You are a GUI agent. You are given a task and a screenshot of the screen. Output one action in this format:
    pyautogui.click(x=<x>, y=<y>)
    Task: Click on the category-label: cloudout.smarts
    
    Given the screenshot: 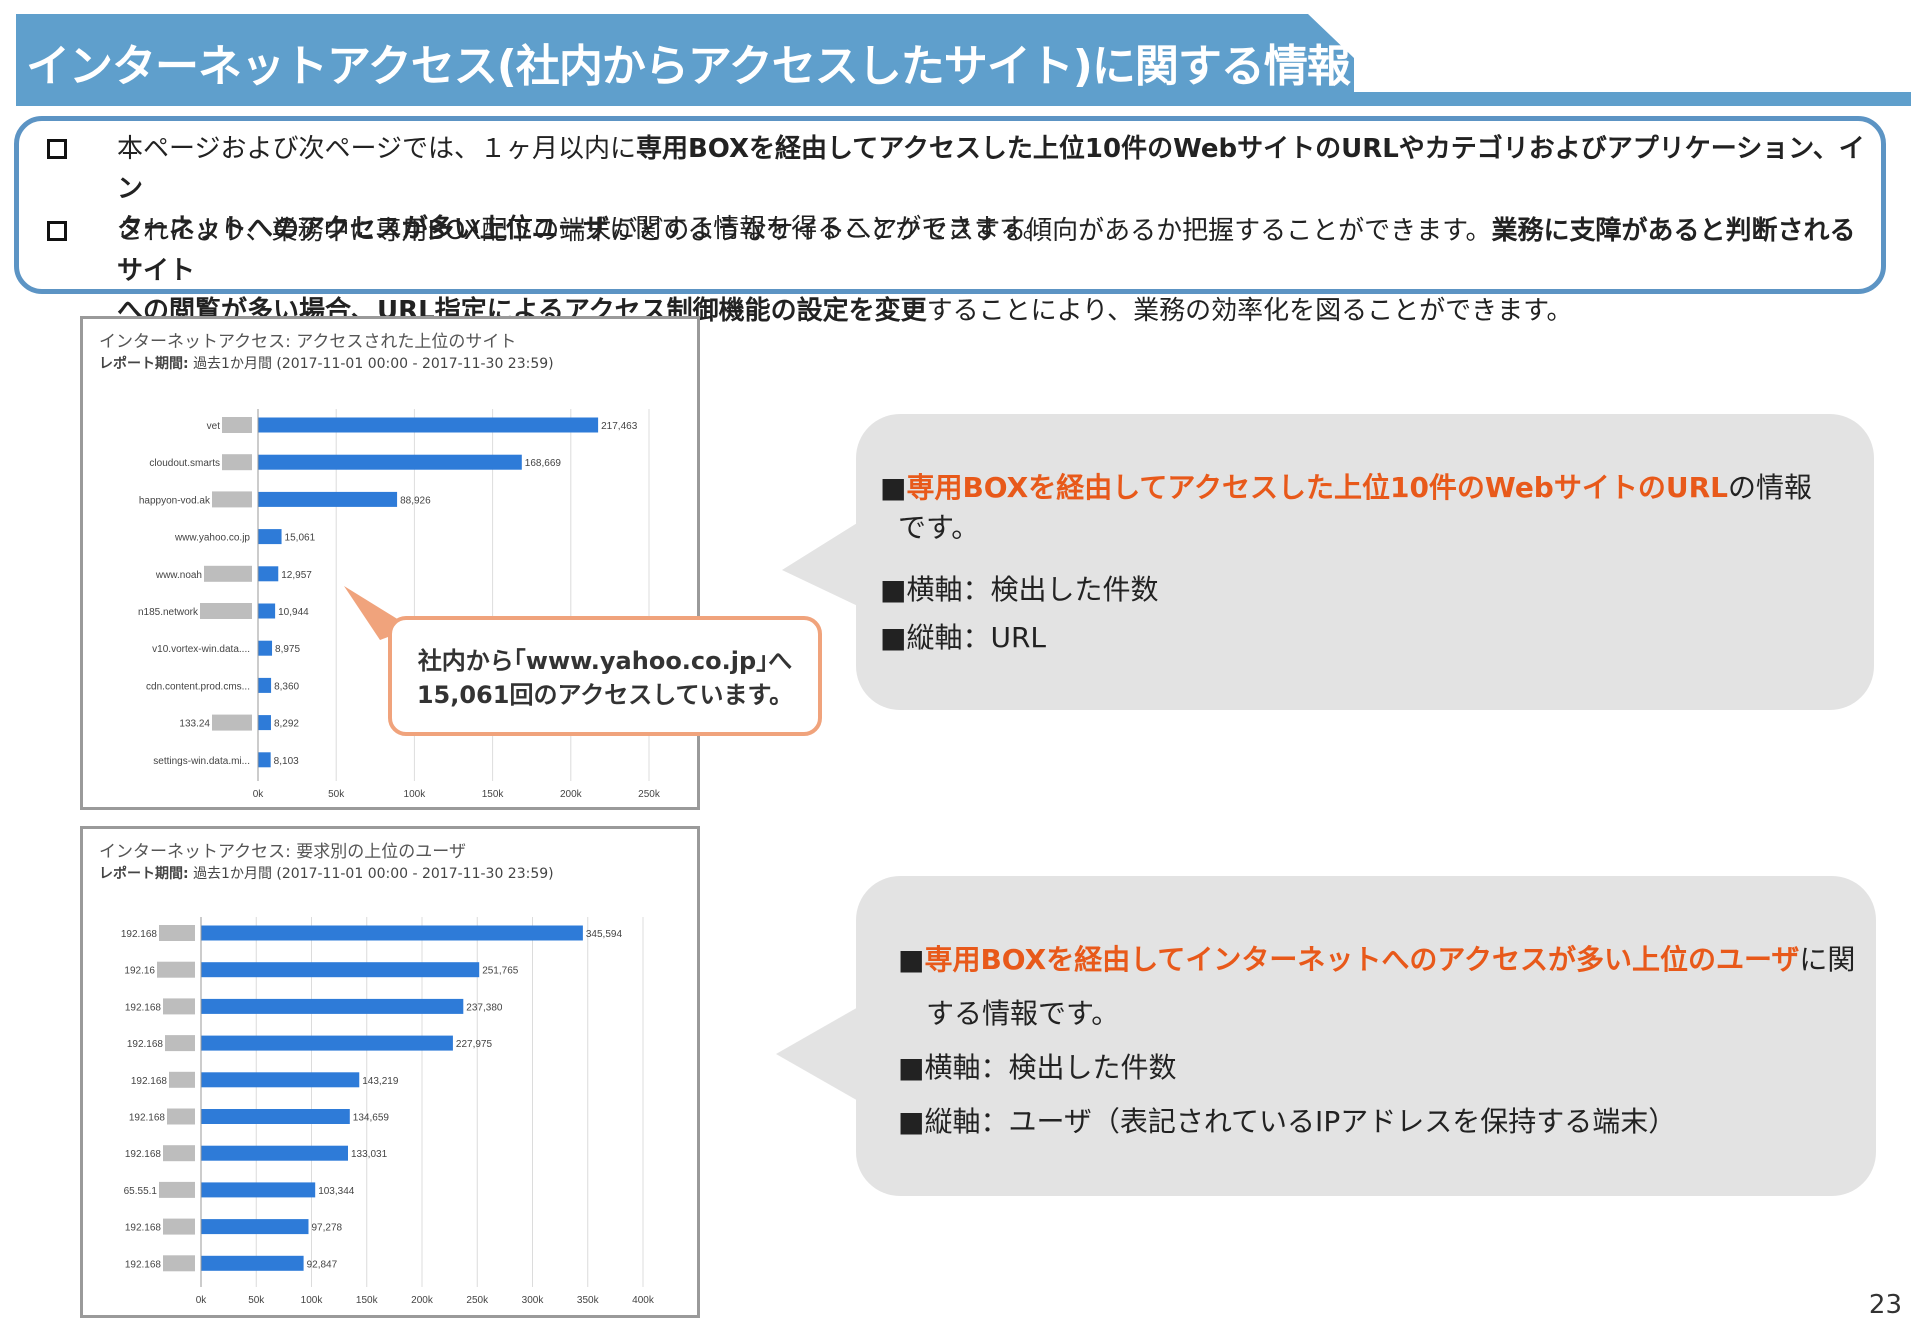 What is the action you would take?
    pyautogui.click(x=184, y=463)
    